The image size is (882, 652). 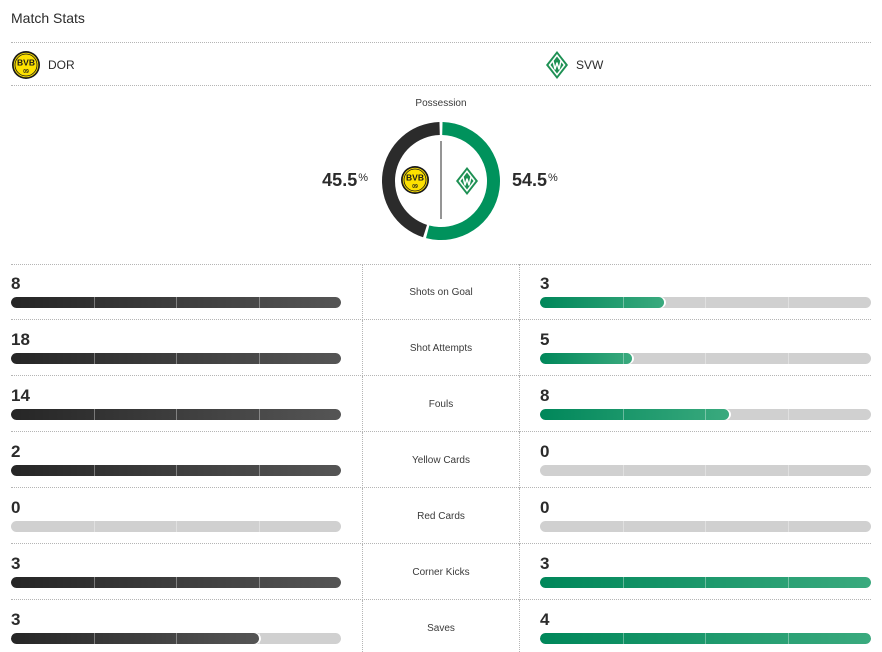 What do you see at coordinates (441, 181) in the screenshot?
I see `possession-donut: BVB 09` at bounding box center [441, 181].